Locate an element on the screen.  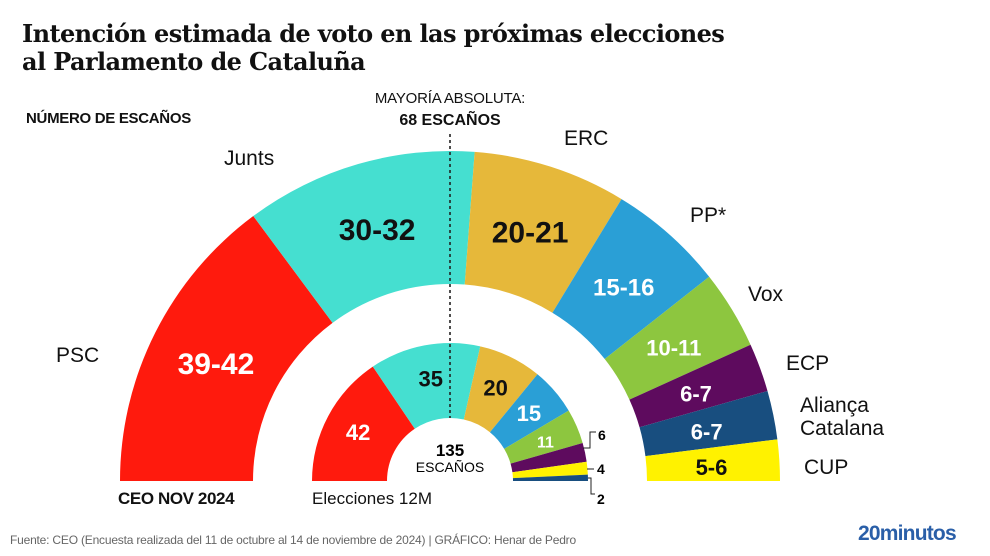
outer-segment-pp is located at coordinates (631, 279).